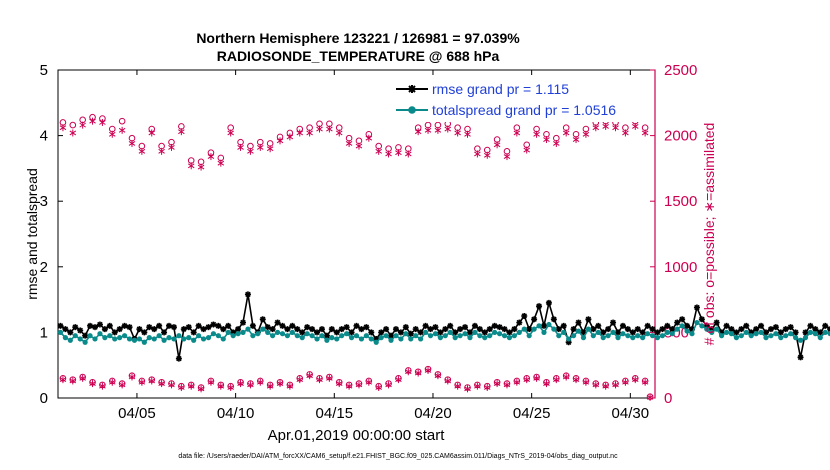 The image size is (830, 470). I want to click on y-left-tick-label: 5, so click(44, 70).